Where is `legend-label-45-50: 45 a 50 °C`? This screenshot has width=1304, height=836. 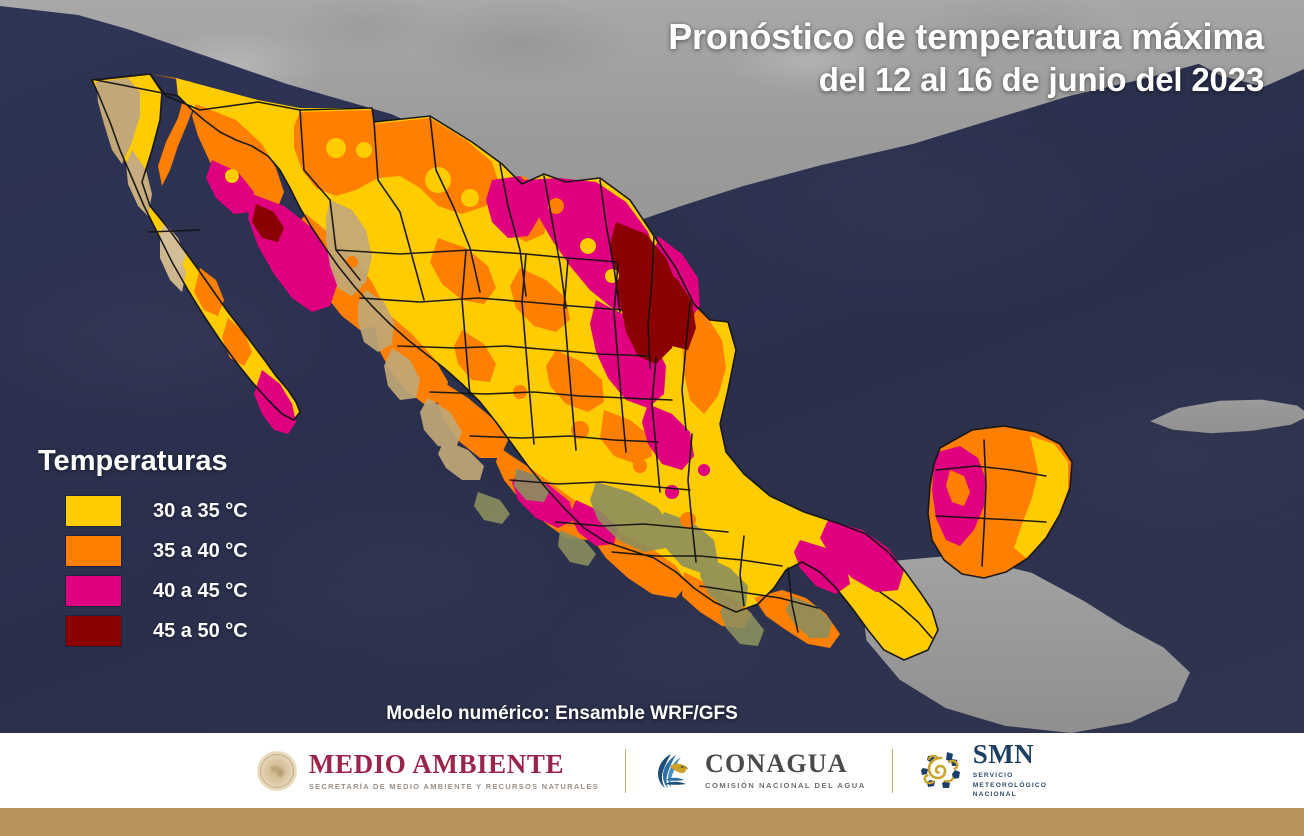
legend-label-45-50: 45 a 50 °C is located at coordinates (200, 630).